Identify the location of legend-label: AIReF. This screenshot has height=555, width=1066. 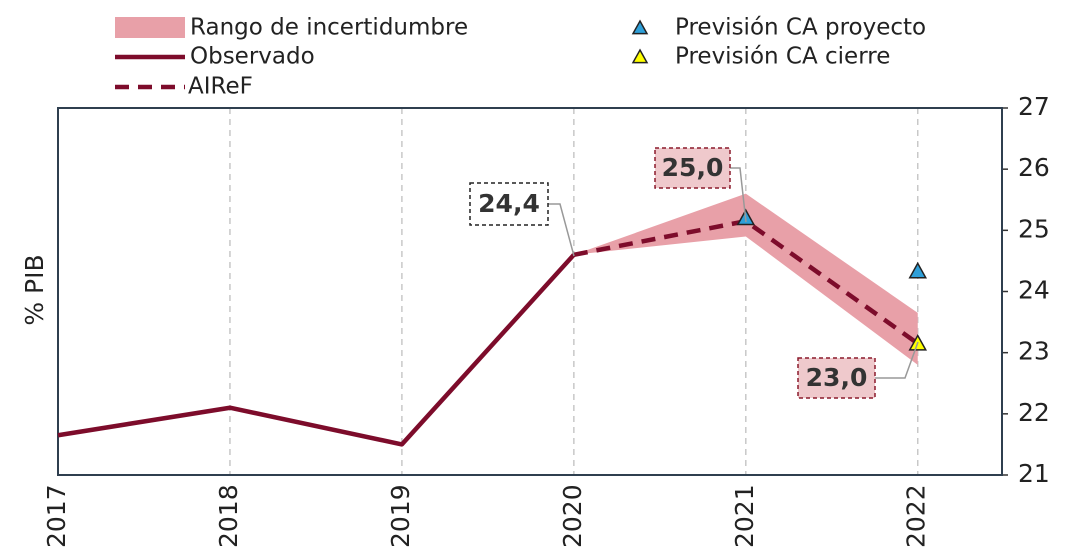
(220, 87).